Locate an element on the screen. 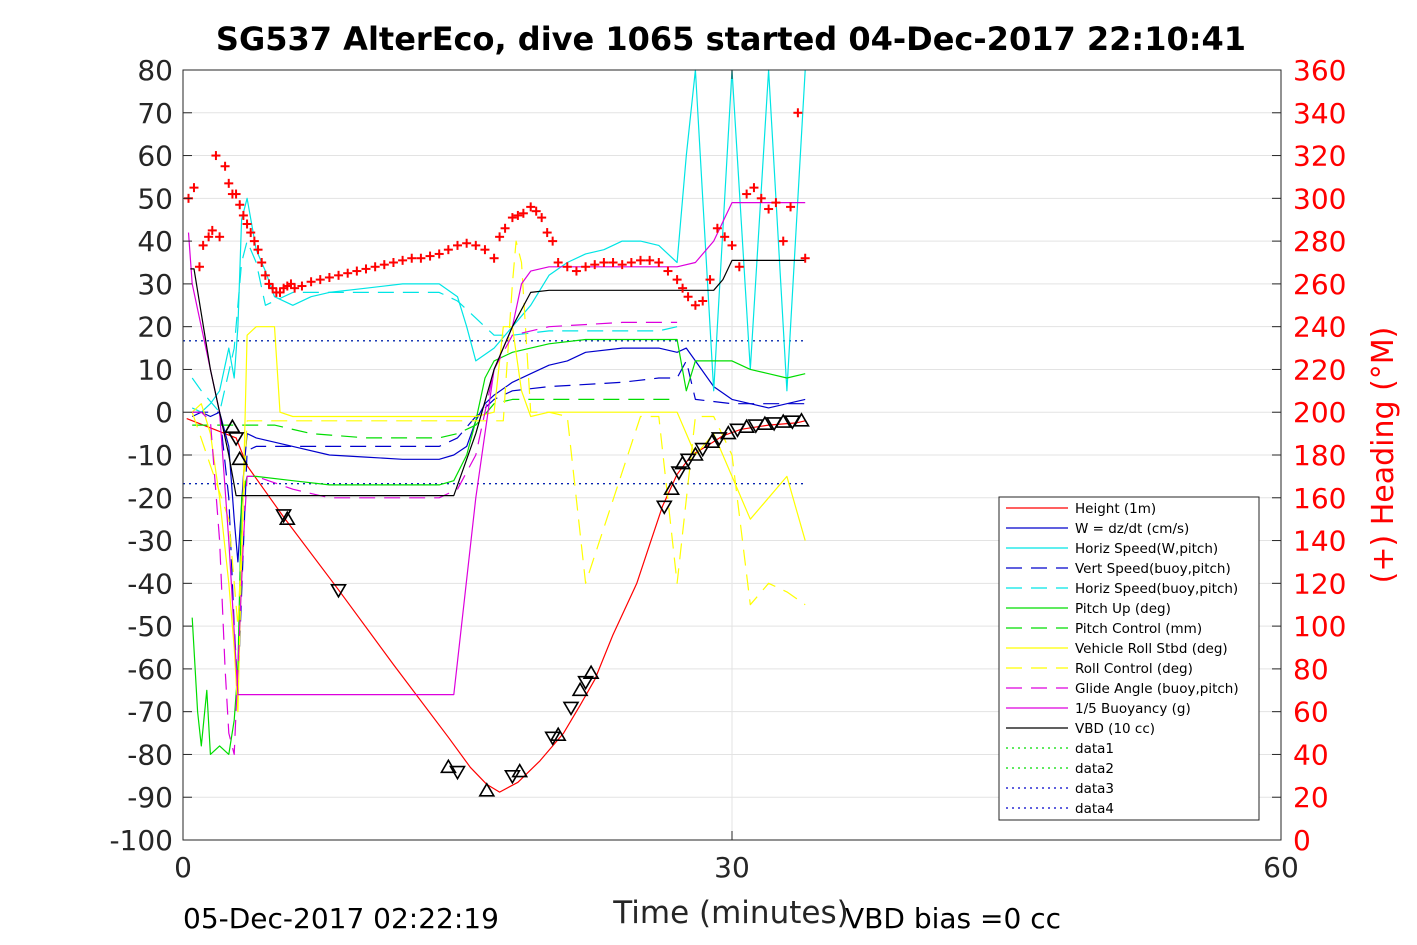 The height and width of the screenshot is (945, 1417). heading-points is located at coordinates (496, 209).